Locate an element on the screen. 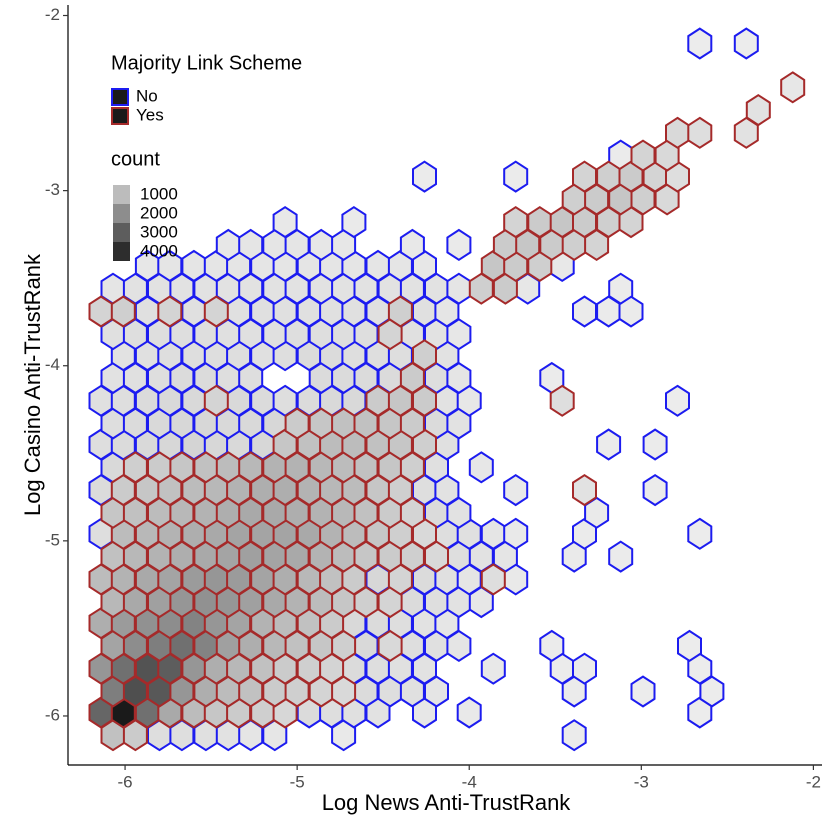  x-tick-label: -5 is located at coordinates (297, 781).